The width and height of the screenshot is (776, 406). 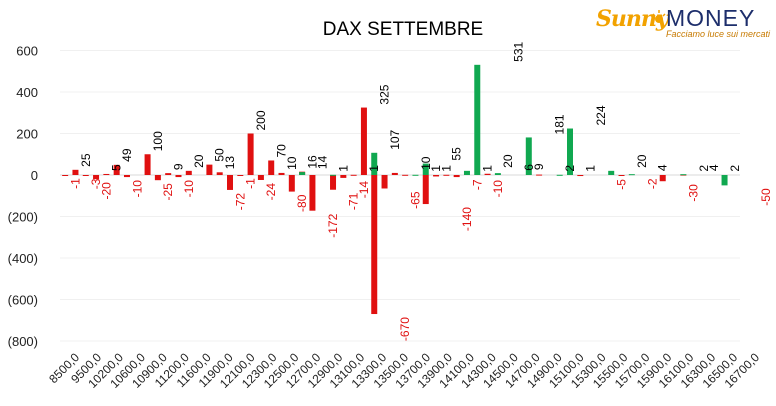 What do you see at coordinates (230, 163) in the screenshot?
I see `data-label: 13` at bounding box center [230, 163].